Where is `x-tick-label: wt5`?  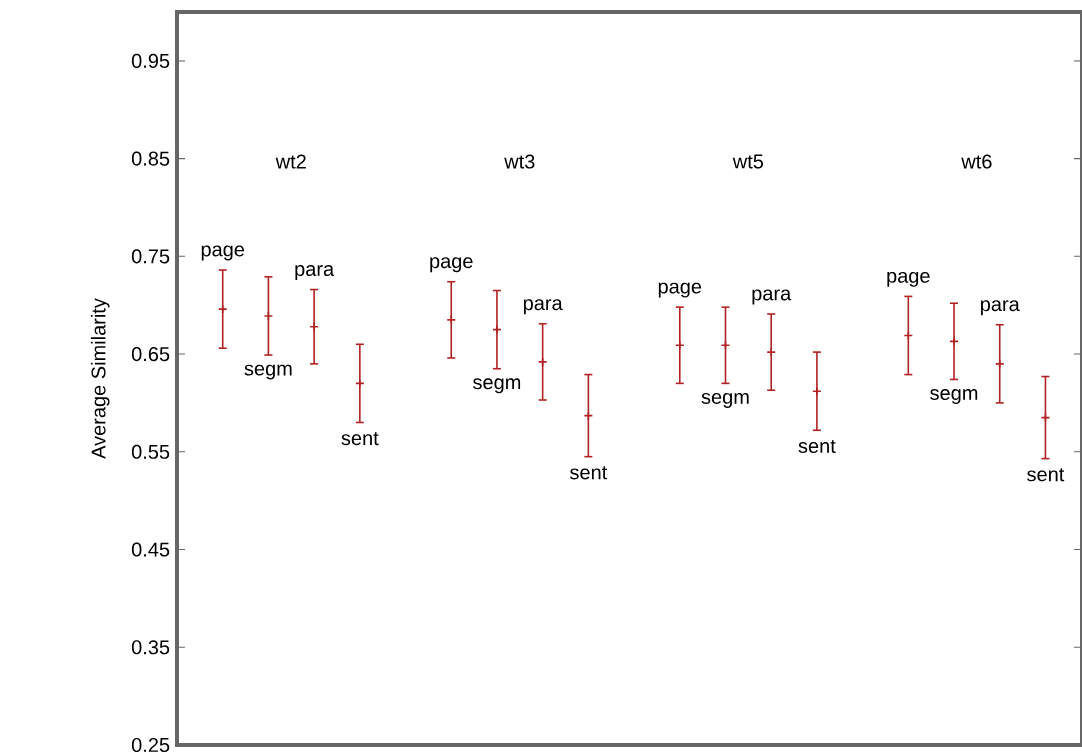 x-tick-label: wt5 is located at coordinates (748, 161).